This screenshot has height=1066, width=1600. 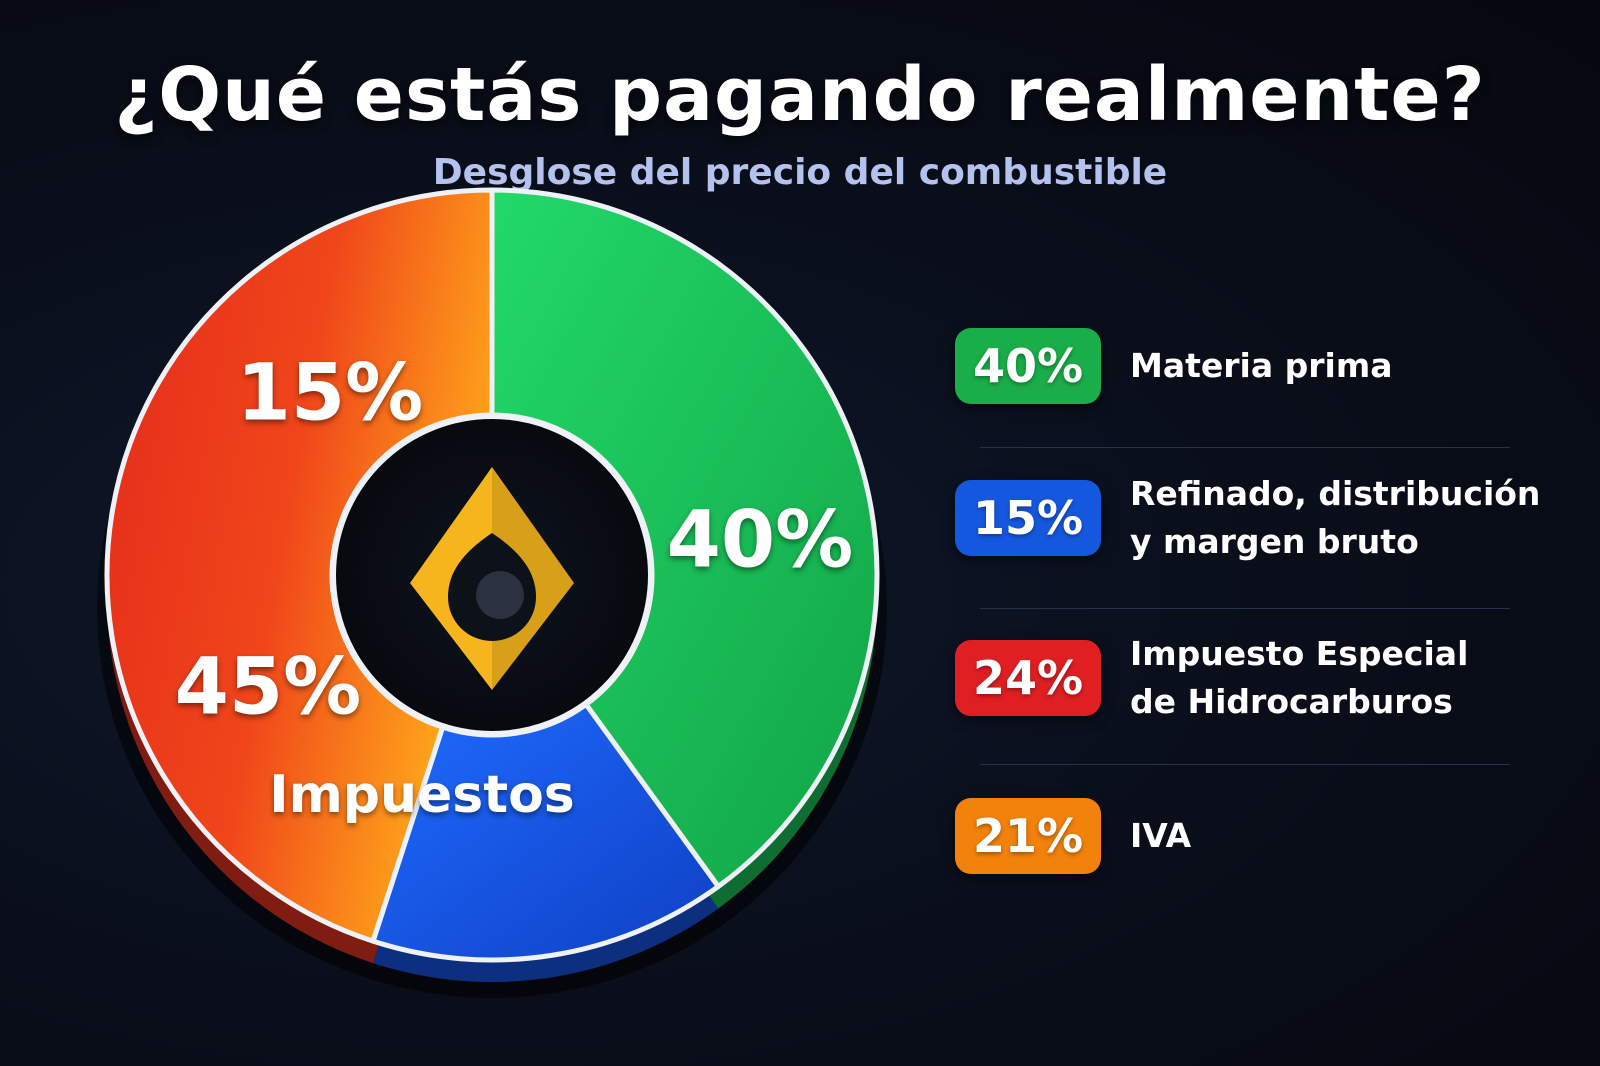 What do you see at coordinates (800, 172) in the screenshot?
I see `page-subtitle: Desglose del precio del combustible` at bounding box center [800, 172].